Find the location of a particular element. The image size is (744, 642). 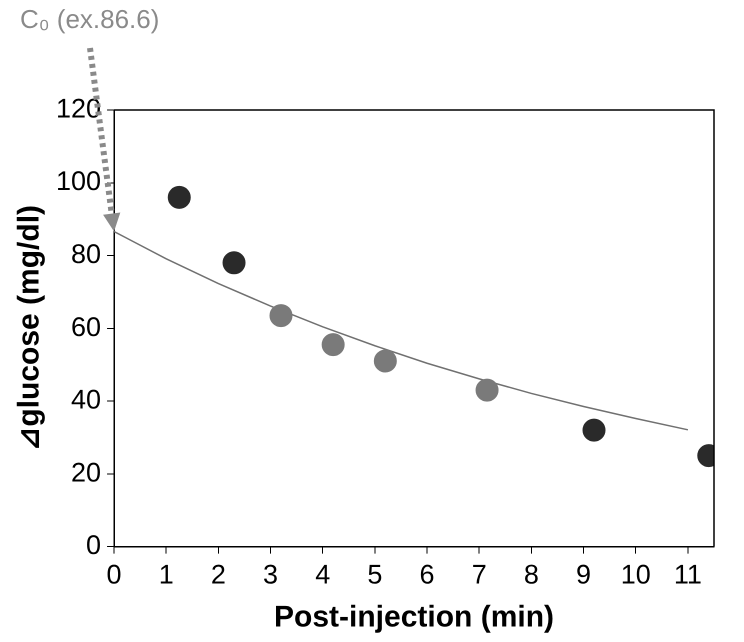

x-tick-label: 11 is located at coordinates (688, 574).